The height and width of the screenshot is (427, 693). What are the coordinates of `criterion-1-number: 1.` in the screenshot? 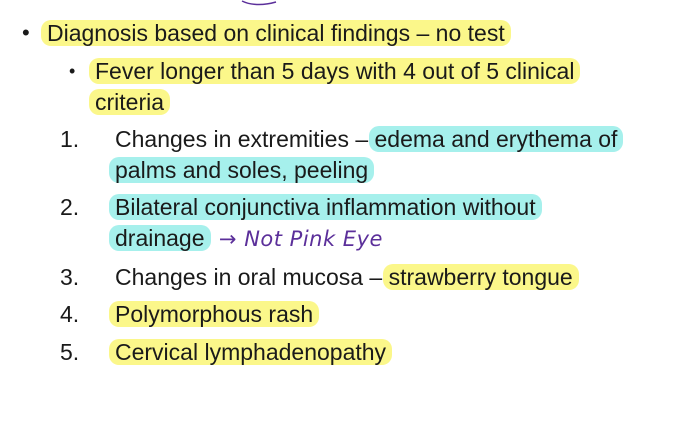 It's located at (70, 139).